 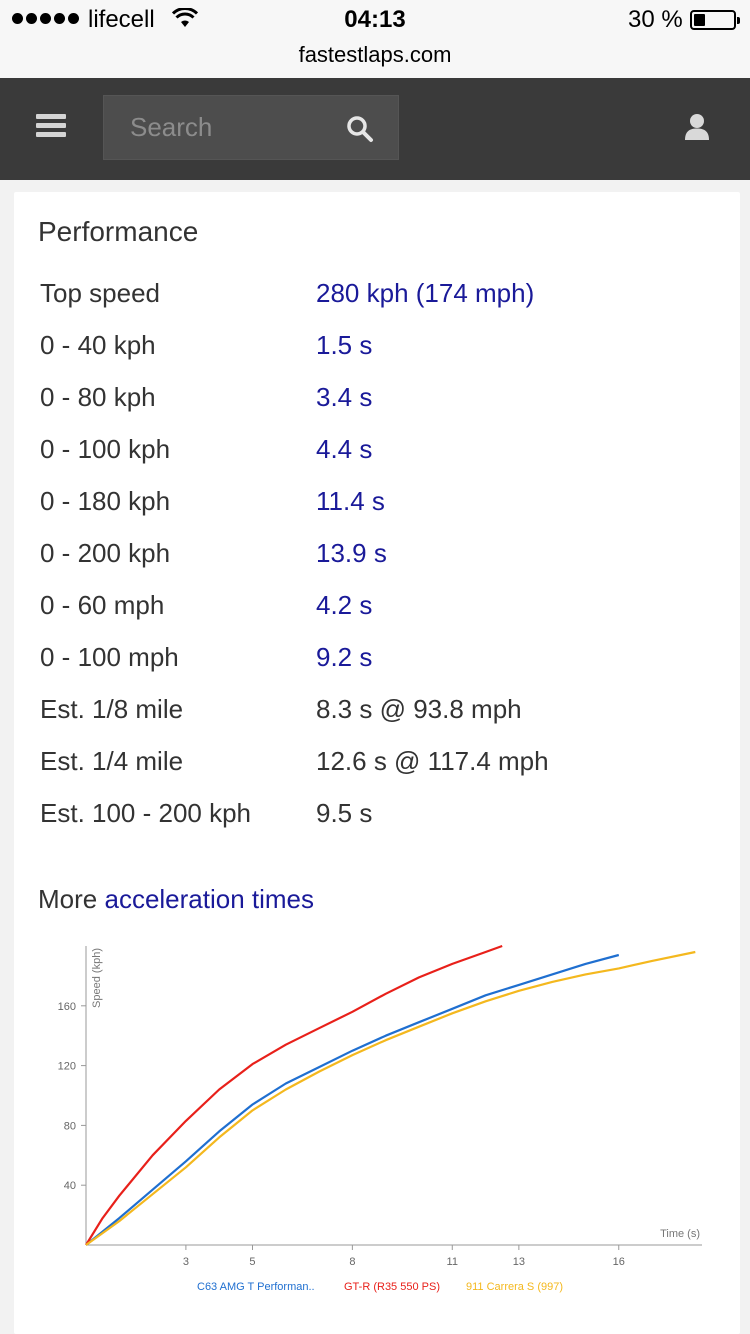 What do you see at coordinates (360, 129) in the screenshot?
I see `search-icon` at bounding box center [360, 129].